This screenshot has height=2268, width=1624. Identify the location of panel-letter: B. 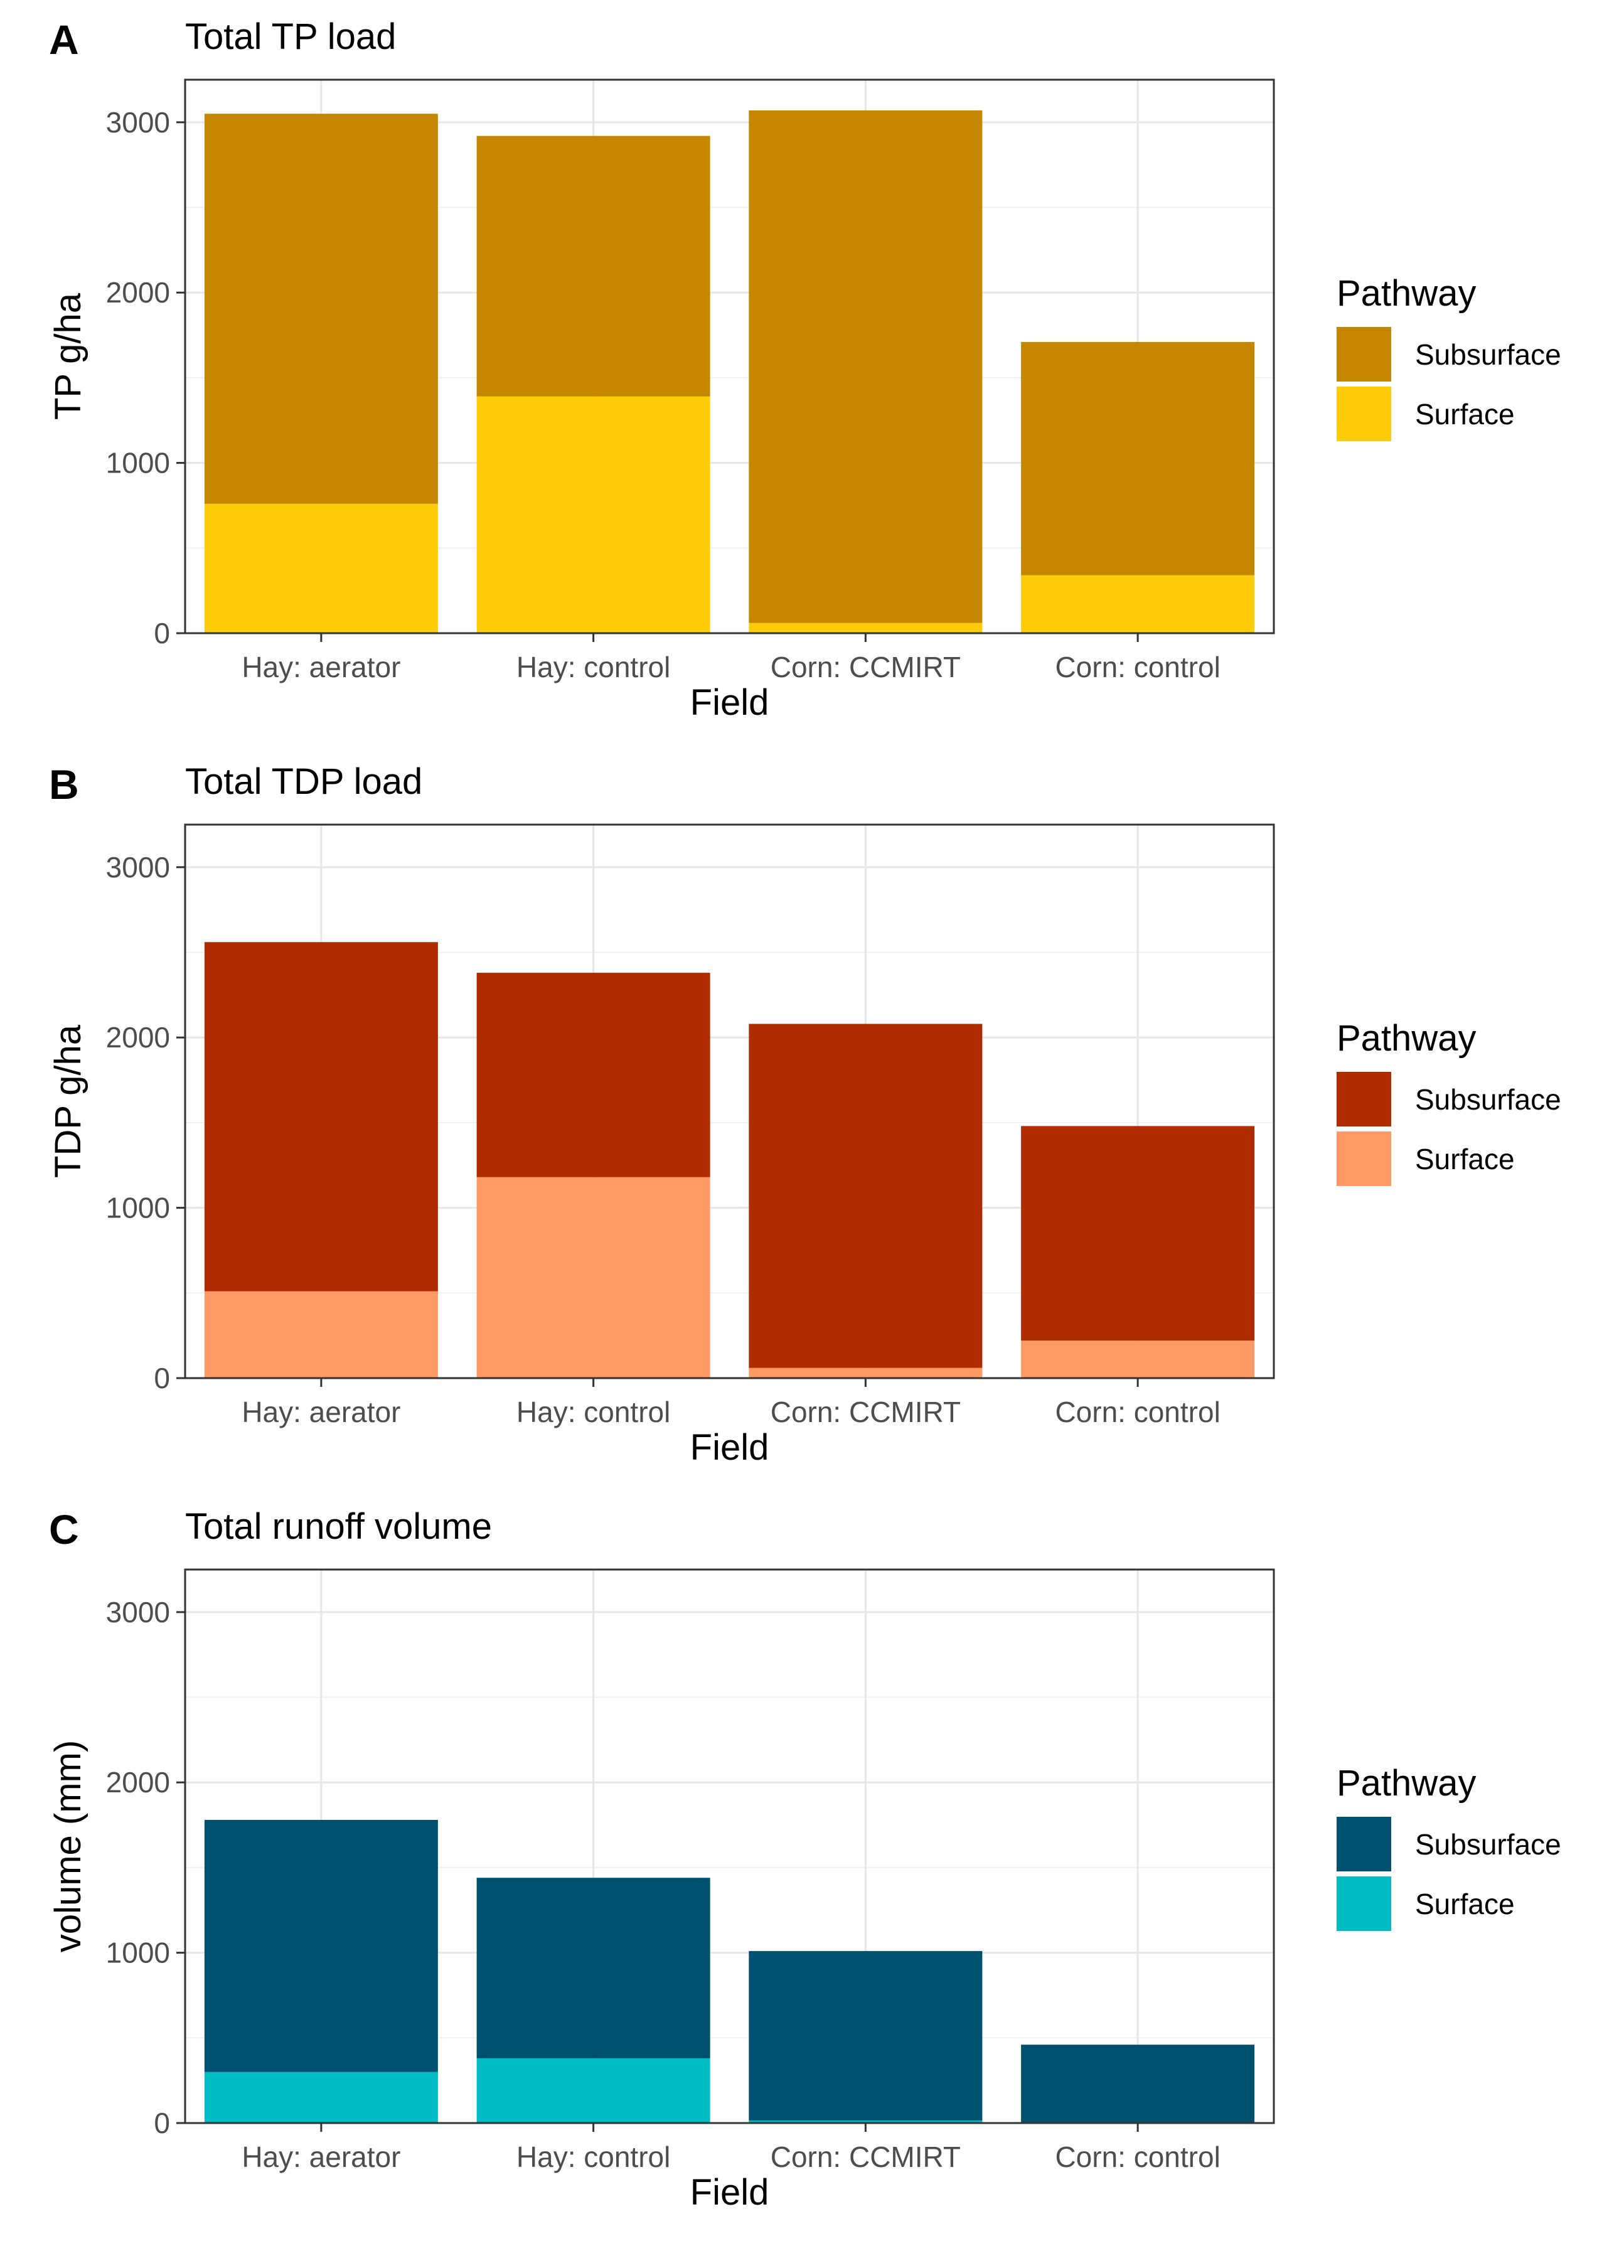
(64, 784).